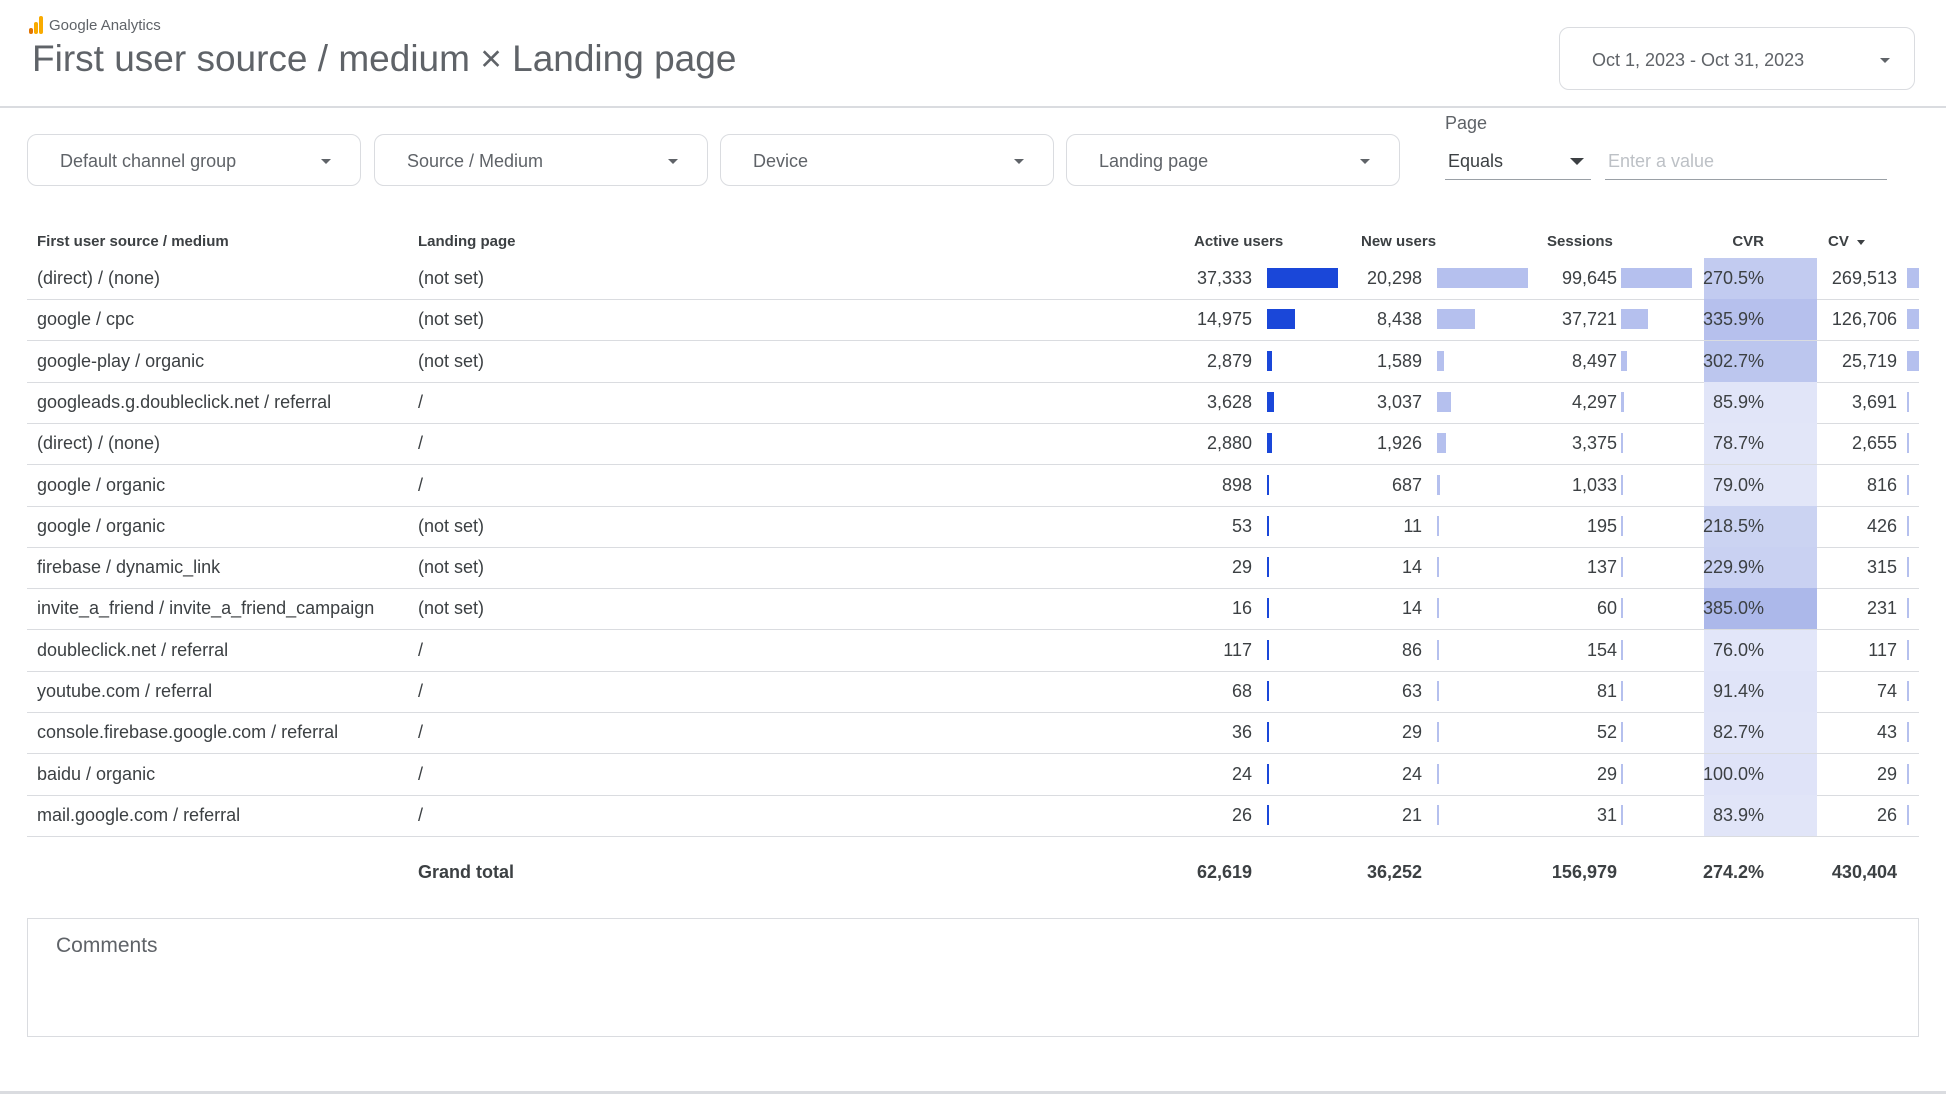 The height and width of the screenshot is (1095, 1946). What do you see at coordinates (1882, 649) in the screenshot?
I see `cv-cell: 117` at bounding box center [1882, 649].